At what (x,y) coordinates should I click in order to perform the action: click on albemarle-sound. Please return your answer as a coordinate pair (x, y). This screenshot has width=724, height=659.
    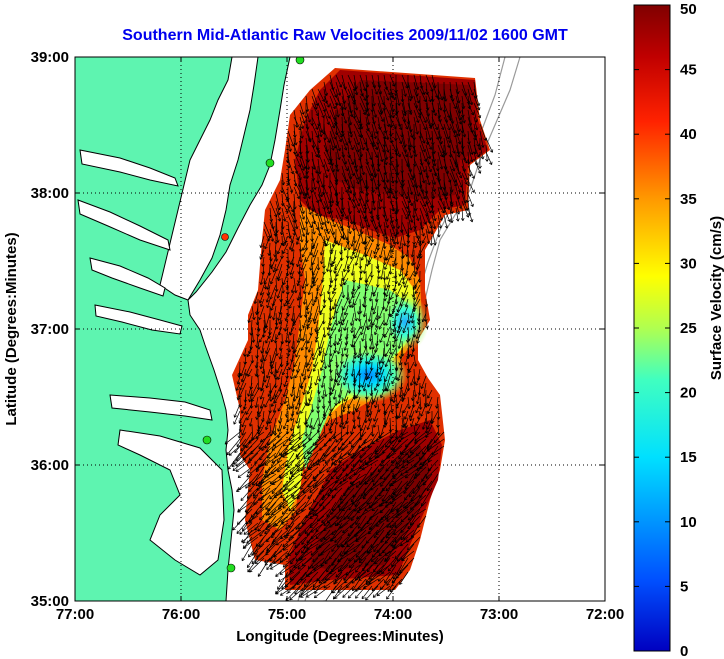
    Looking at the image, I should click on (161, 407).